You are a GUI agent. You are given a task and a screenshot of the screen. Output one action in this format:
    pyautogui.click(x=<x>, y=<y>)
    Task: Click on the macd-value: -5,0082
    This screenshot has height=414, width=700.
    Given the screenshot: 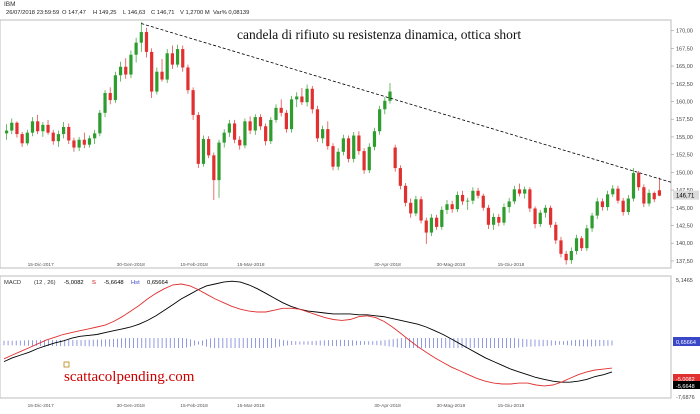 What is the action you would take?
    pyautogui.click(x=74, y=283)
    